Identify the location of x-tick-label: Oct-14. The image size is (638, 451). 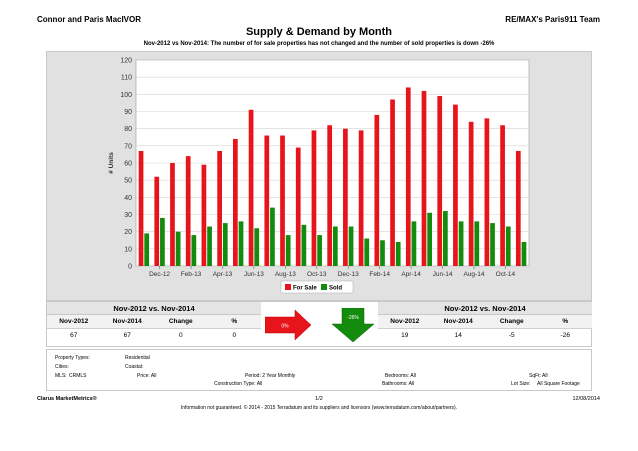
(506, 274).